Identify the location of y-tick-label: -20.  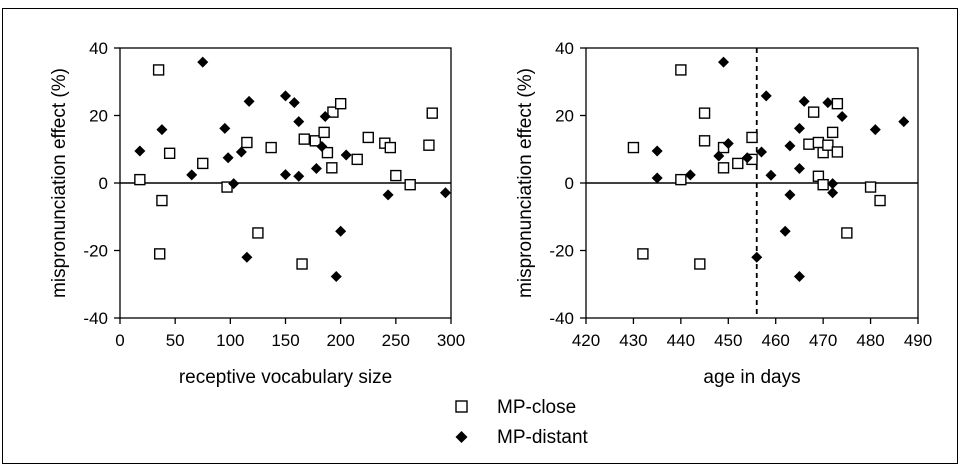
(561, 251).